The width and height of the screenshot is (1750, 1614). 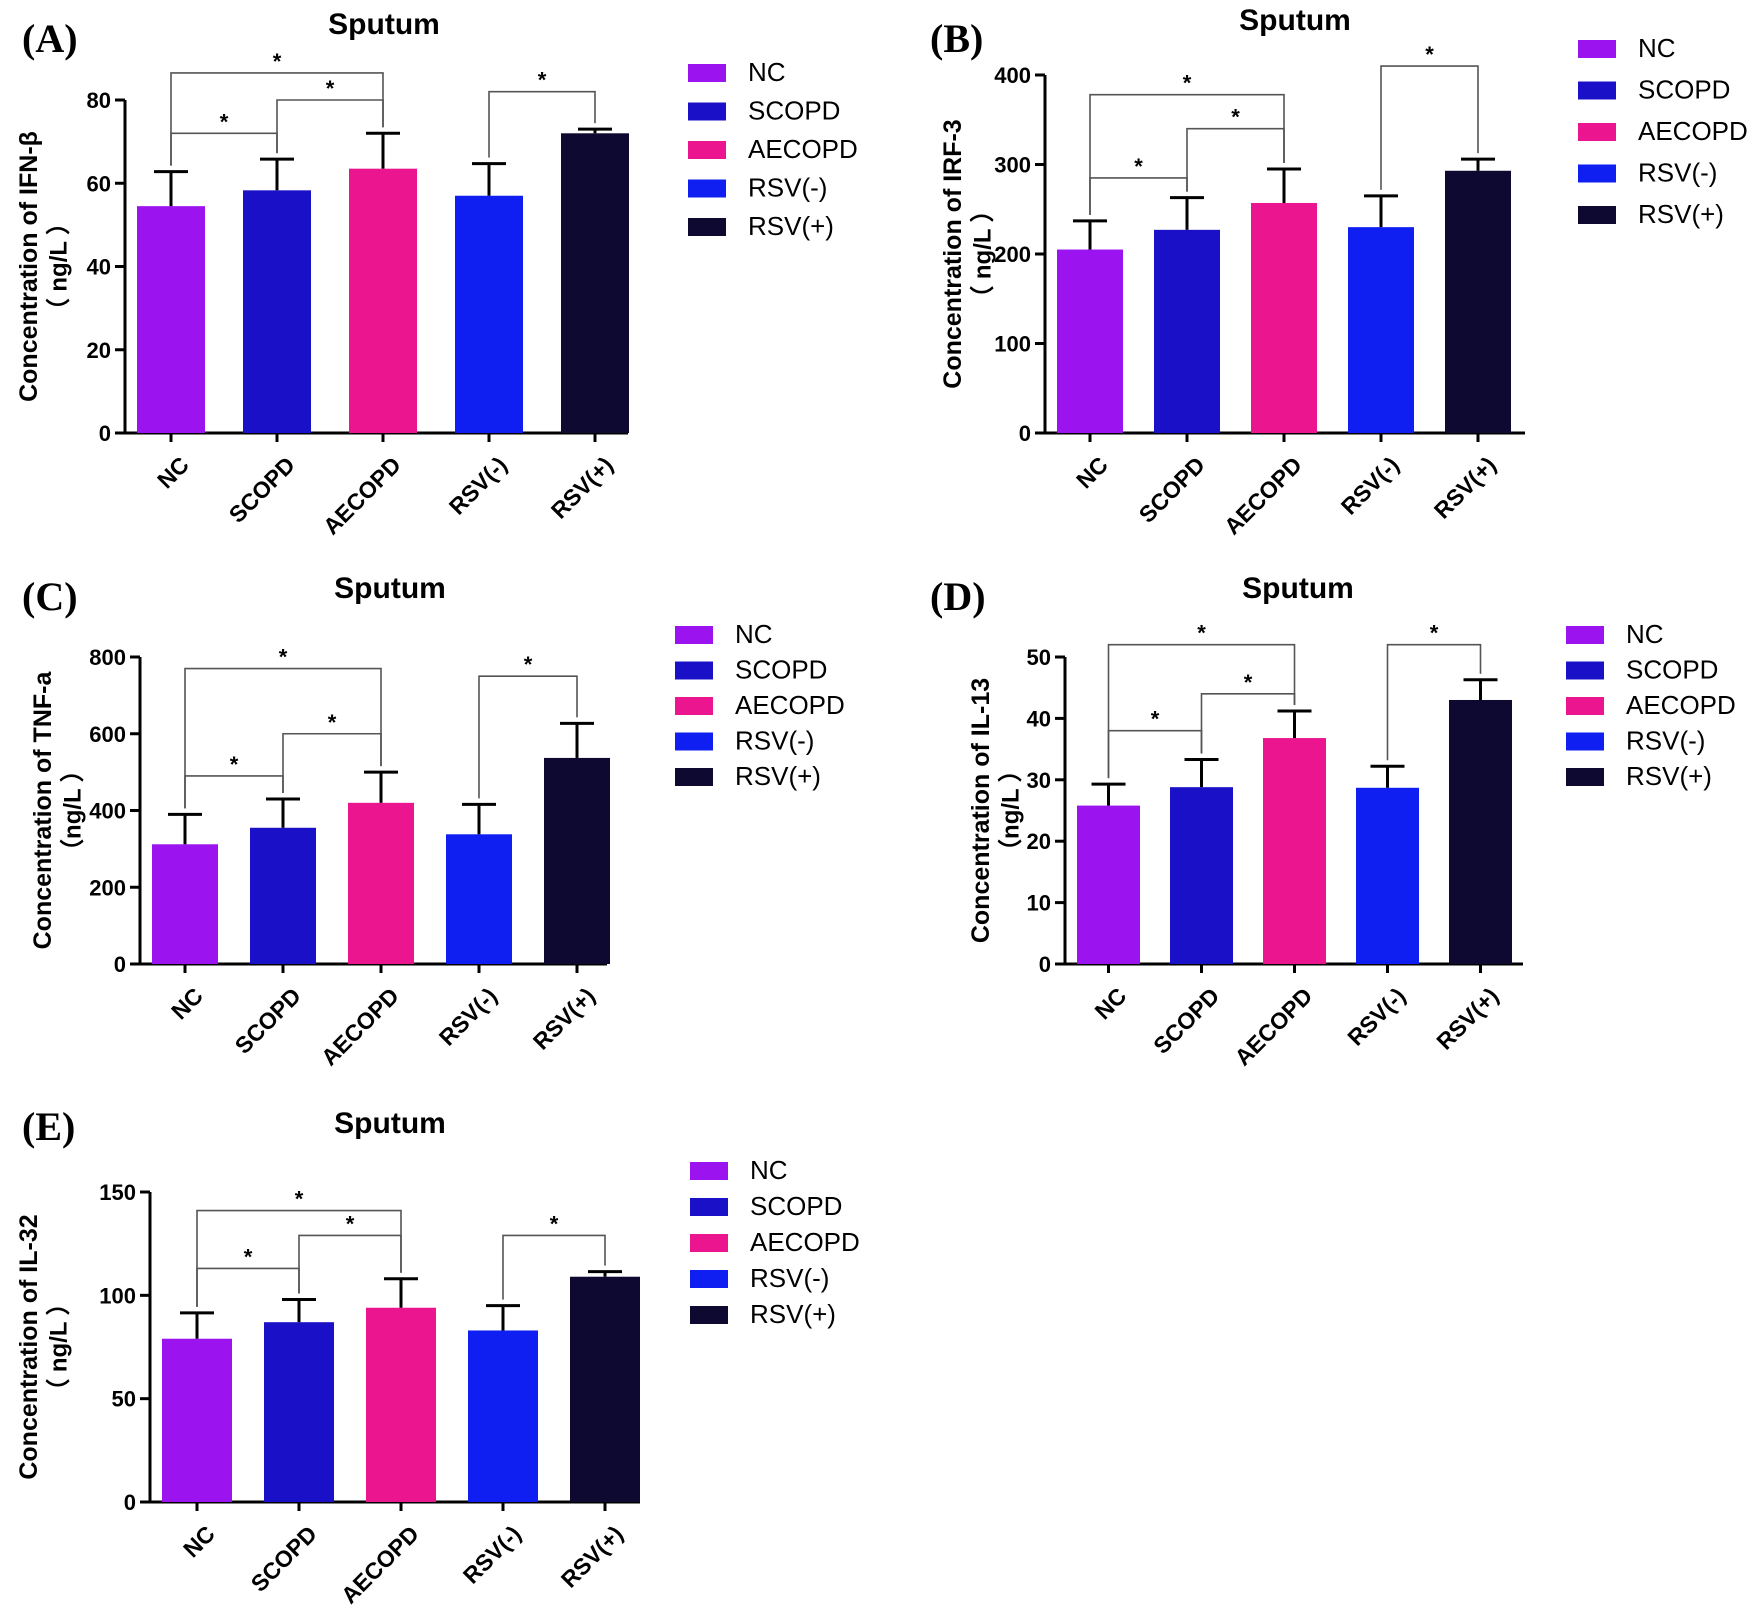 What do you see at coordinates (117, 1192) in the screenshot?
I see `y-tick-label: 150` at bounding box center [117, 1192].